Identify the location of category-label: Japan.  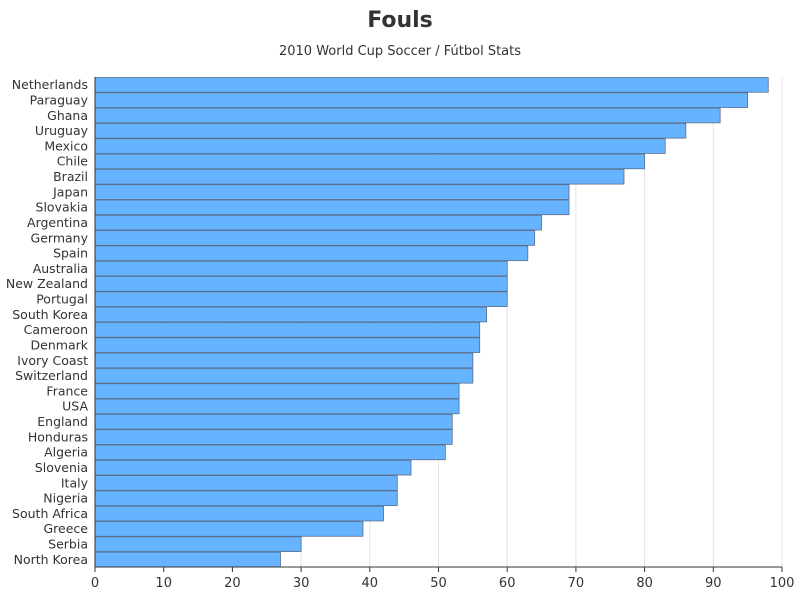
(70, 191).